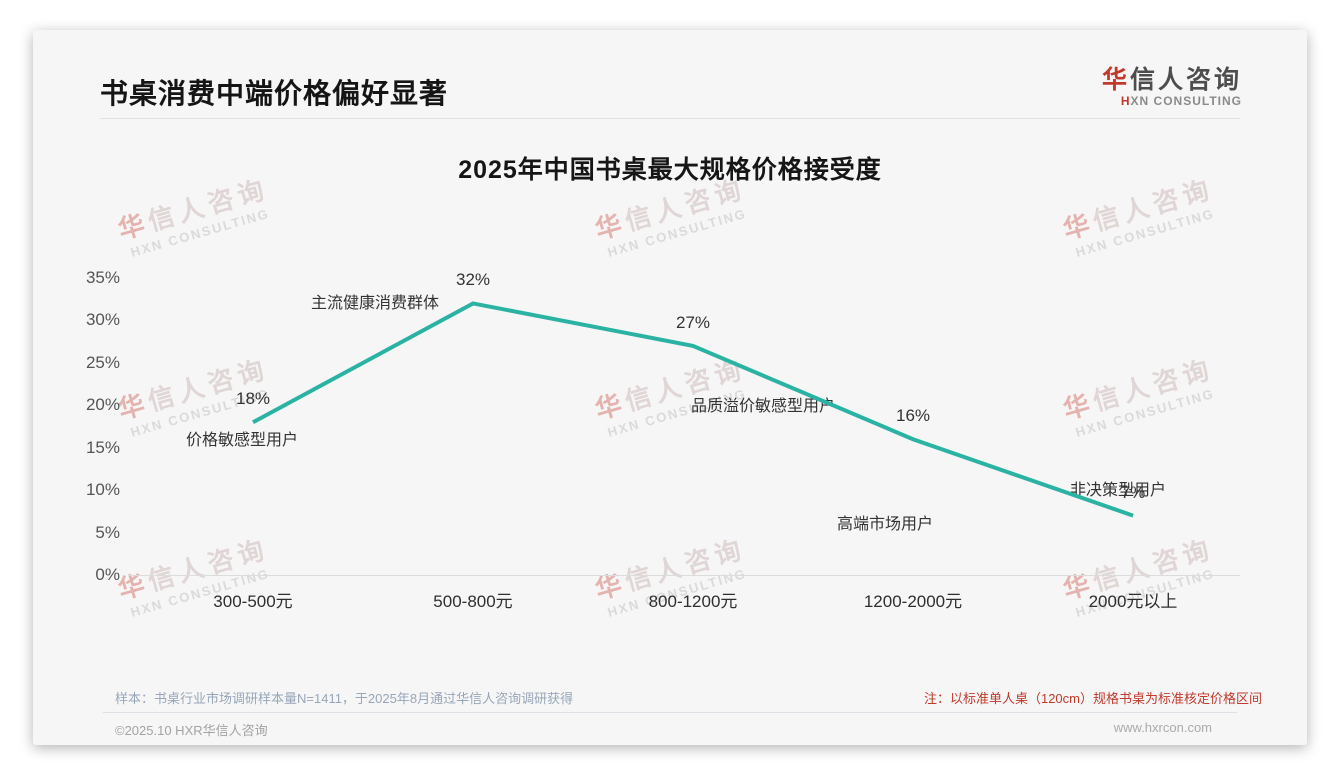  Describe the element at coordinates (102, 447) in the screenshot. I see `y-axis-tick-label: 15%` at that location.